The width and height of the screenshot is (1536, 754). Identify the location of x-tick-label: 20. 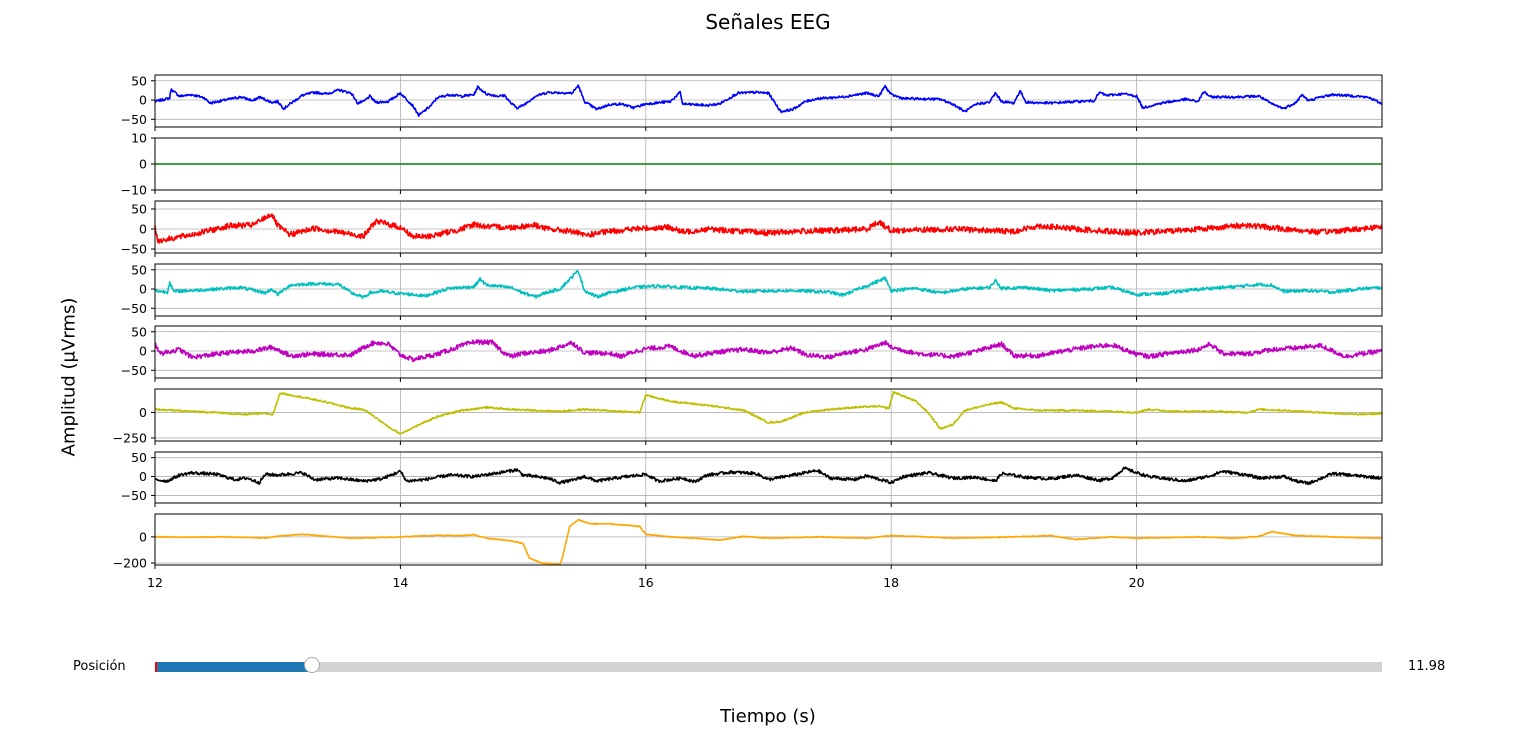
(1137, 582).